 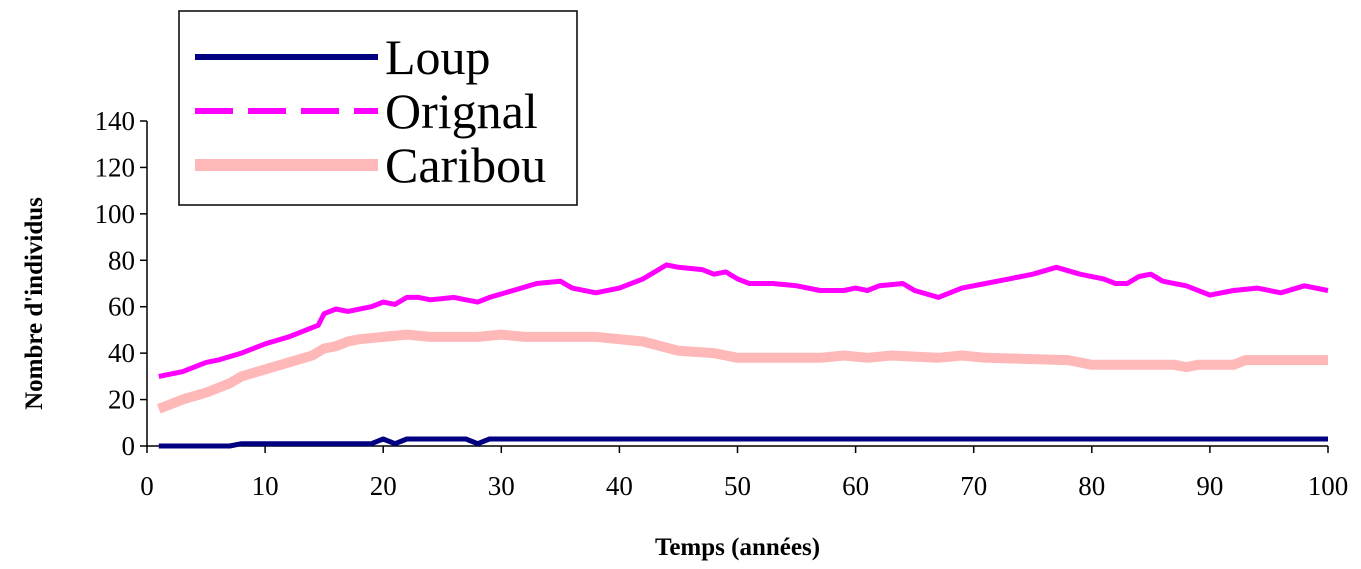 What do you see at coordinates (1091, 486) in the screenshot?
I see `x-tick-label: 80` at bounding box center [1091, 486].